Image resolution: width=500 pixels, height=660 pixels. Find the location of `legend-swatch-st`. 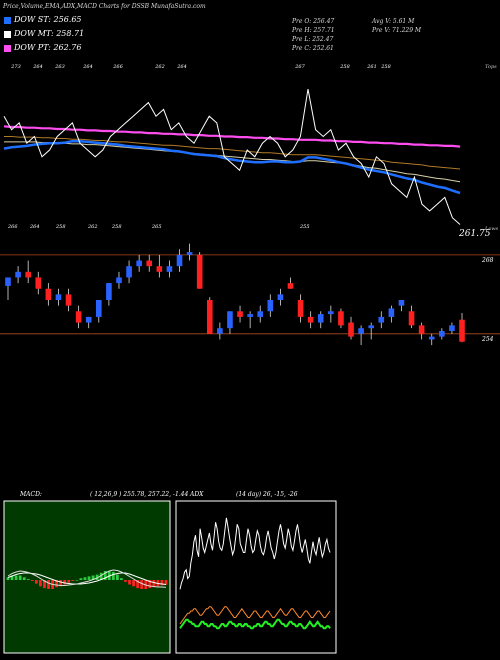

legend-swatch-st is located at coordinates (7, 20).